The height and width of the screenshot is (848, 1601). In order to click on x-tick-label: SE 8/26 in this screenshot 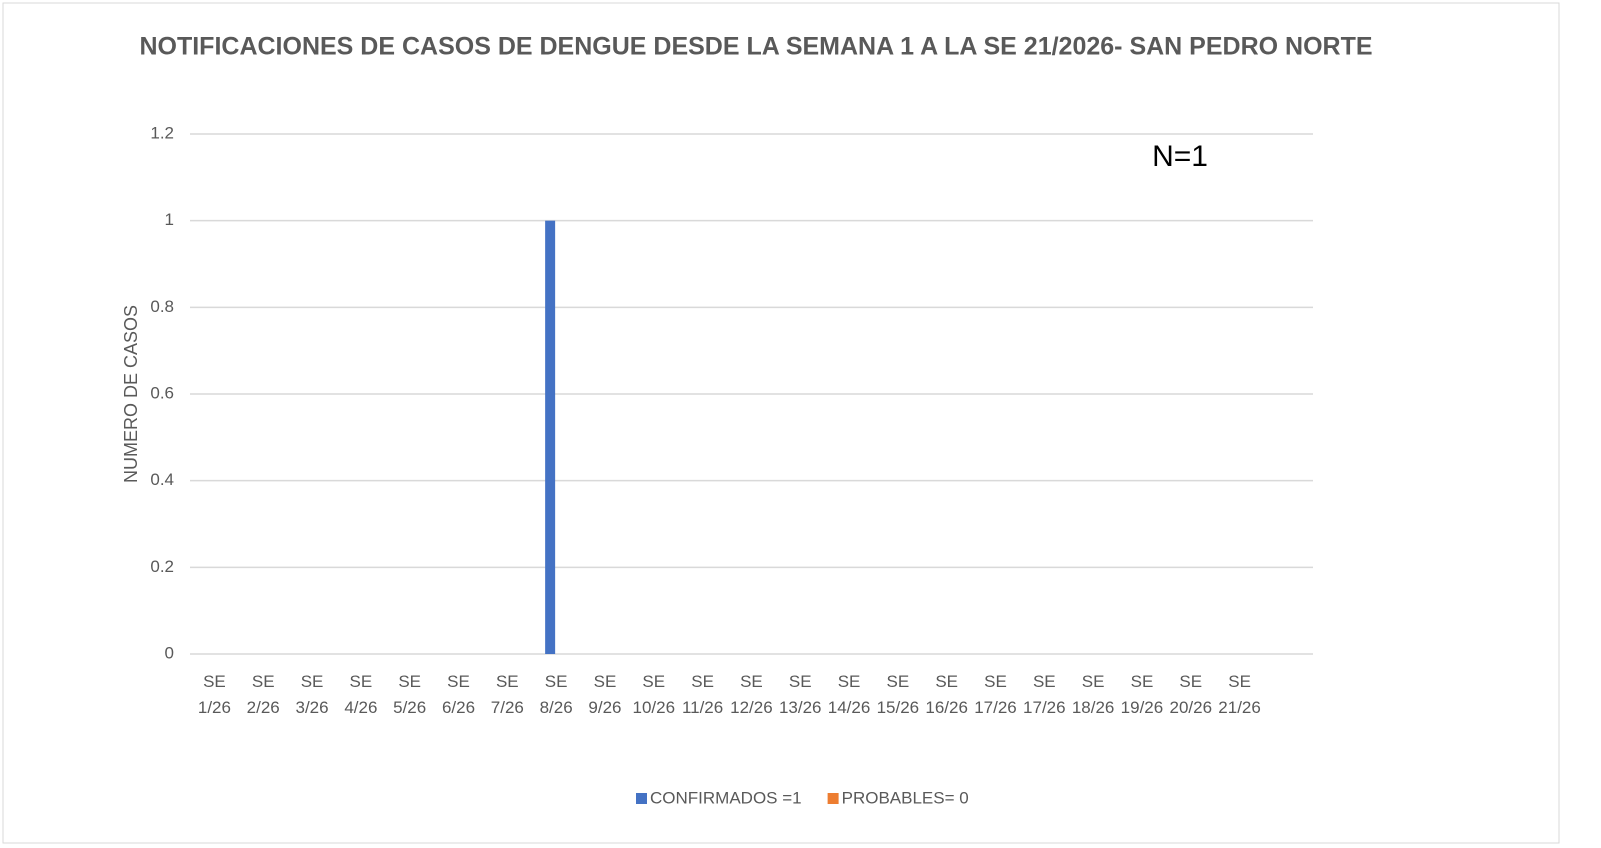, I will do `click(556, 694)`.